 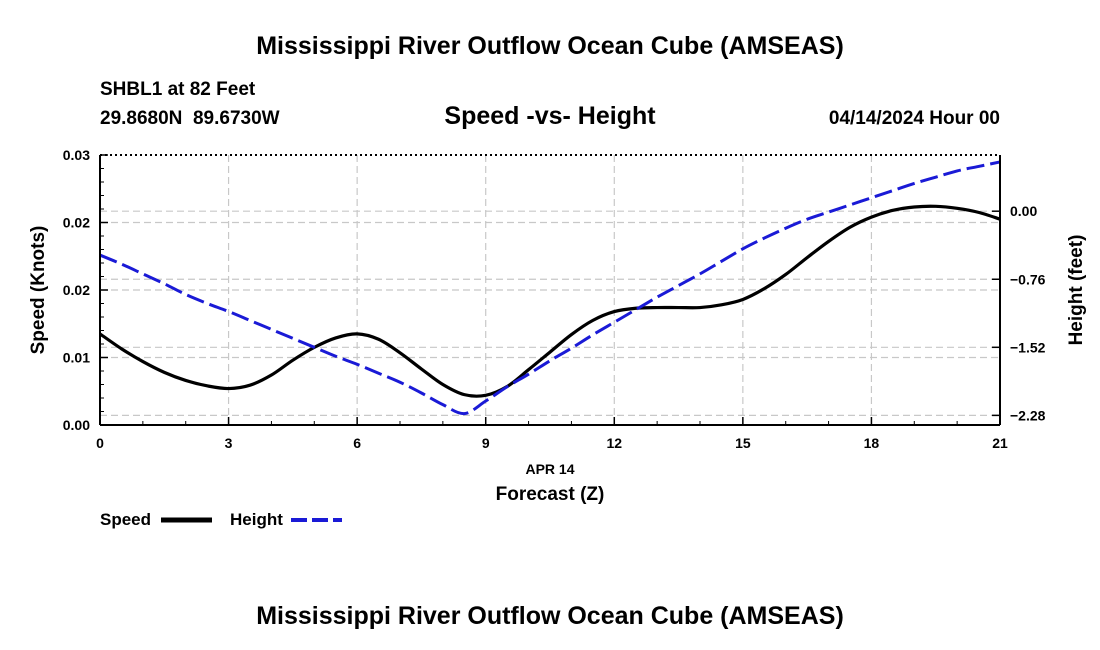 What do you see at coordinates (550, 116) in the screenshot?
I see `chart-subtitle: Speed -vs- Height` at bounding box center [550, 116].